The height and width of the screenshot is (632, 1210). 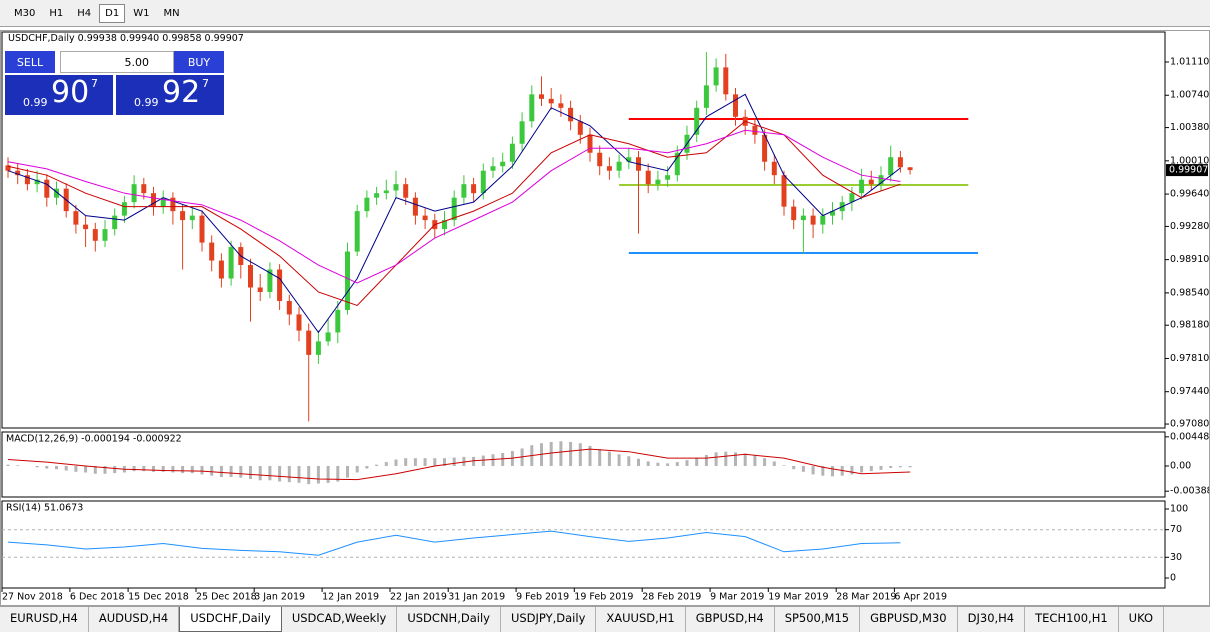 What do you see at coordinates (1189, 292) in the screenshot?
I see `y-tick-label: 0.98540` at bounding box center [1189, 292].